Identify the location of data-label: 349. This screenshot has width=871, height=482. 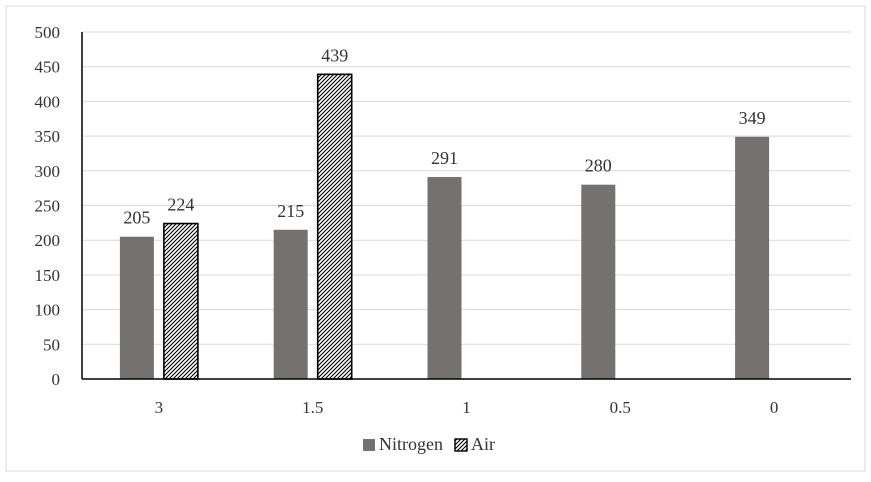
(752, 118).